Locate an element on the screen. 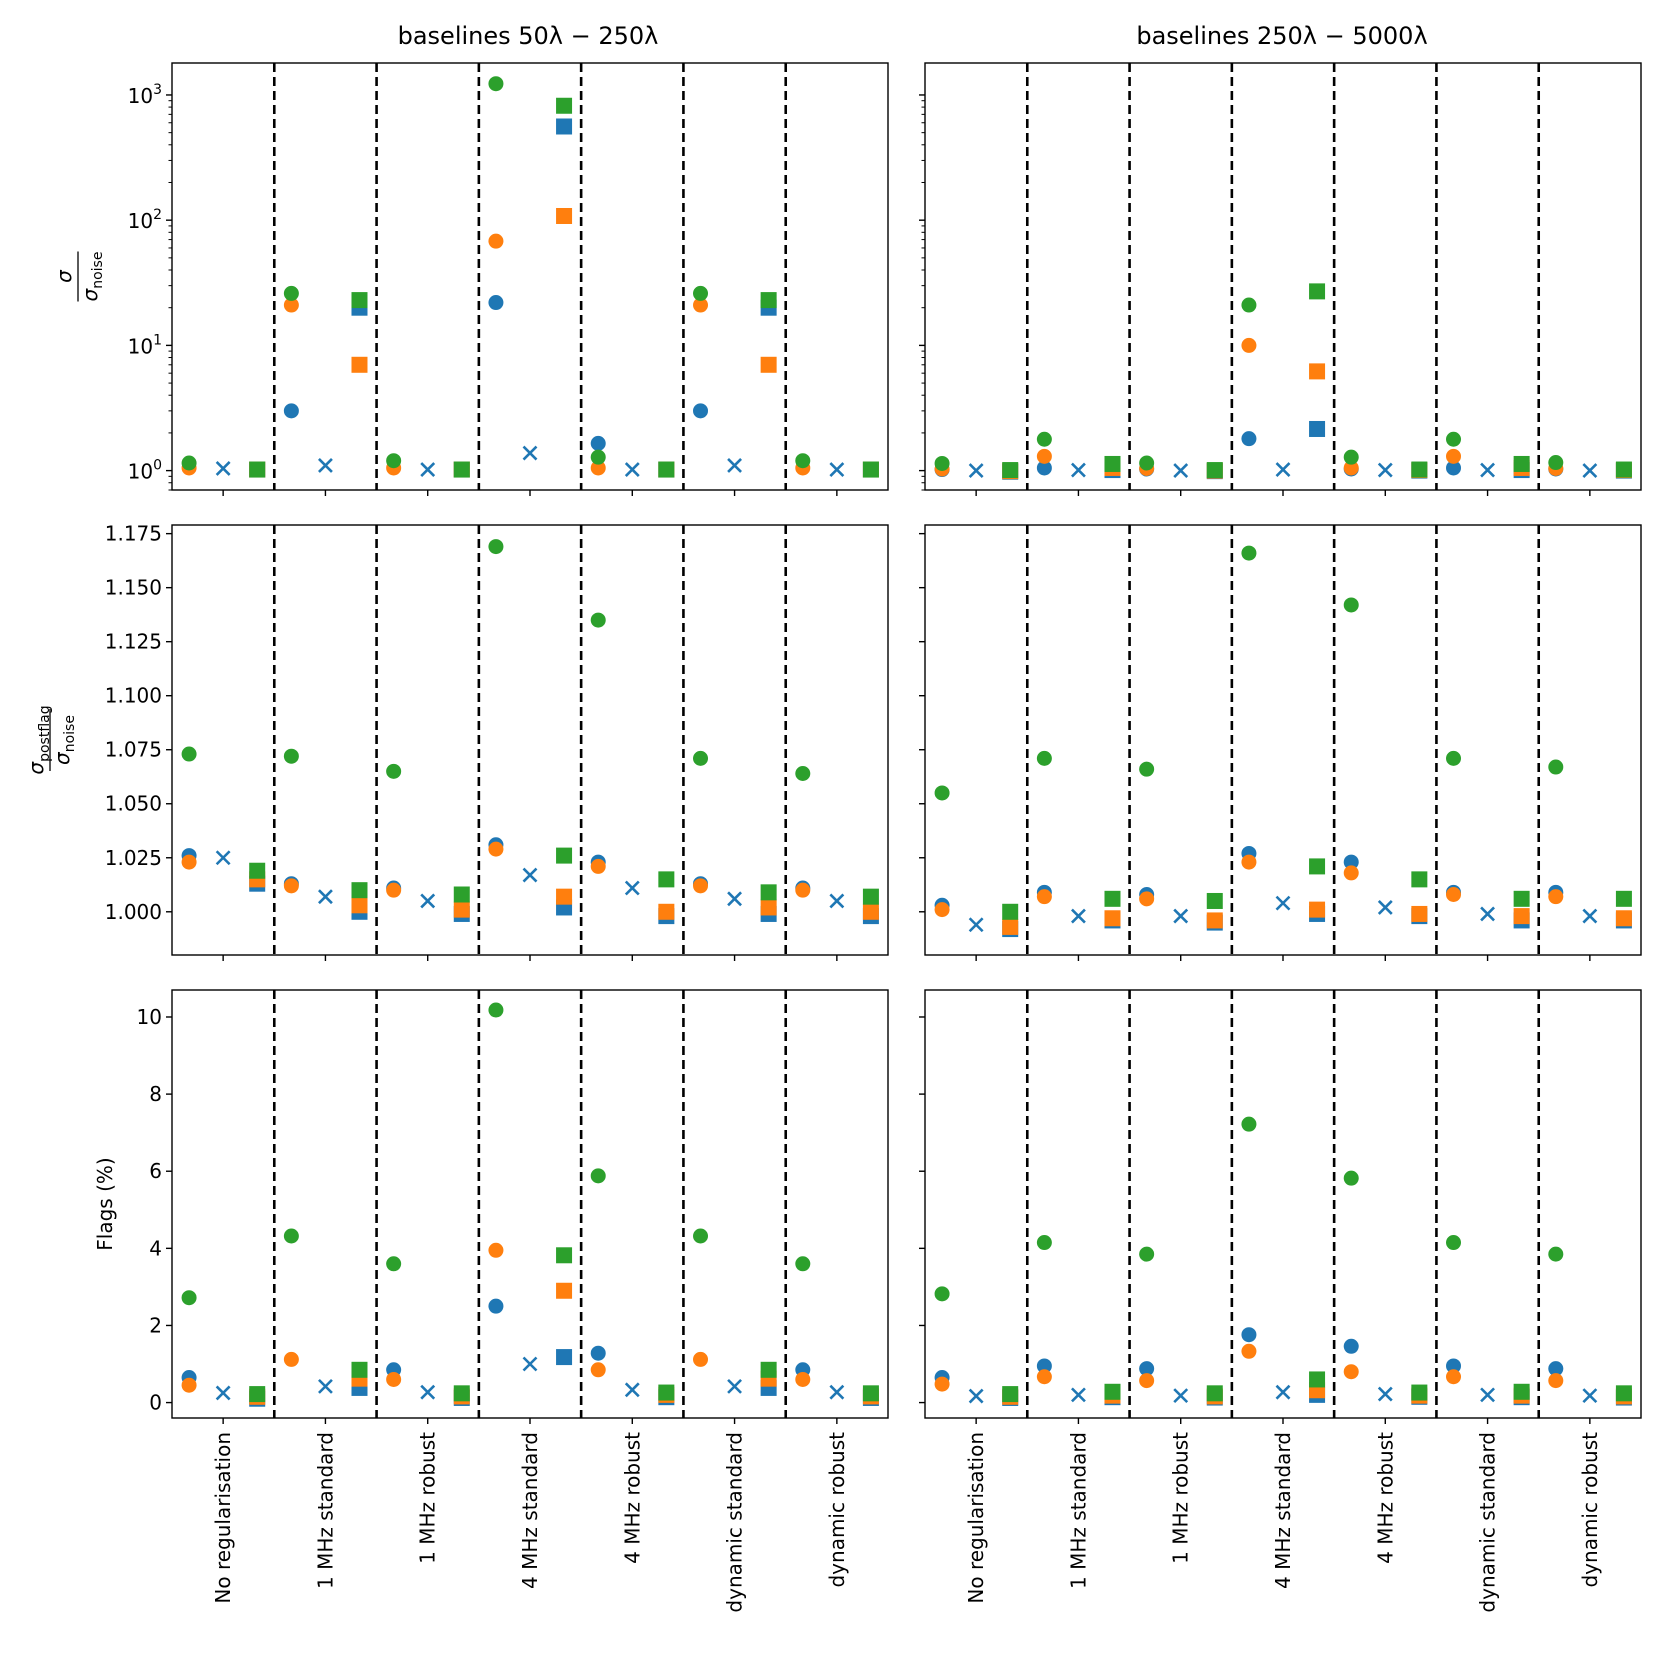  y-axis-label-numerator-sub: postflag is located at coordinates (45, 733).